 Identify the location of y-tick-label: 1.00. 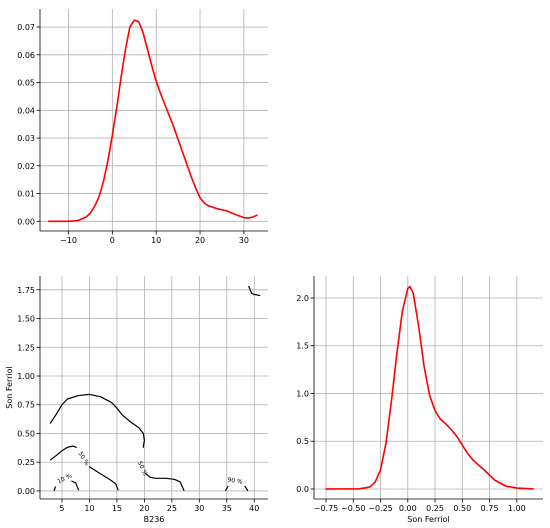
(26, 376).